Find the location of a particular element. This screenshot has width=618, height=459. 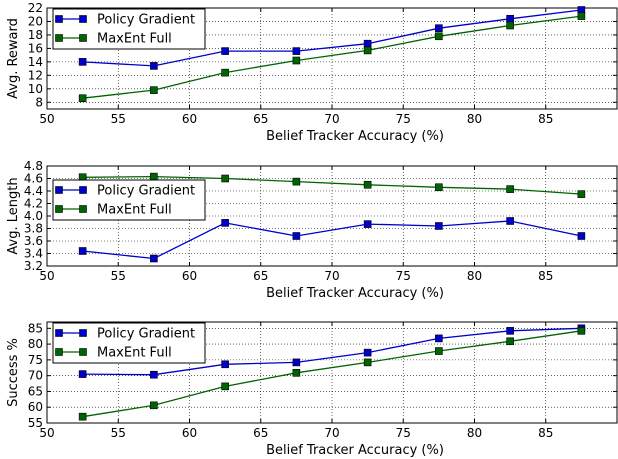

y-tick-label: 4.2 is located at coordinates (33, 204).